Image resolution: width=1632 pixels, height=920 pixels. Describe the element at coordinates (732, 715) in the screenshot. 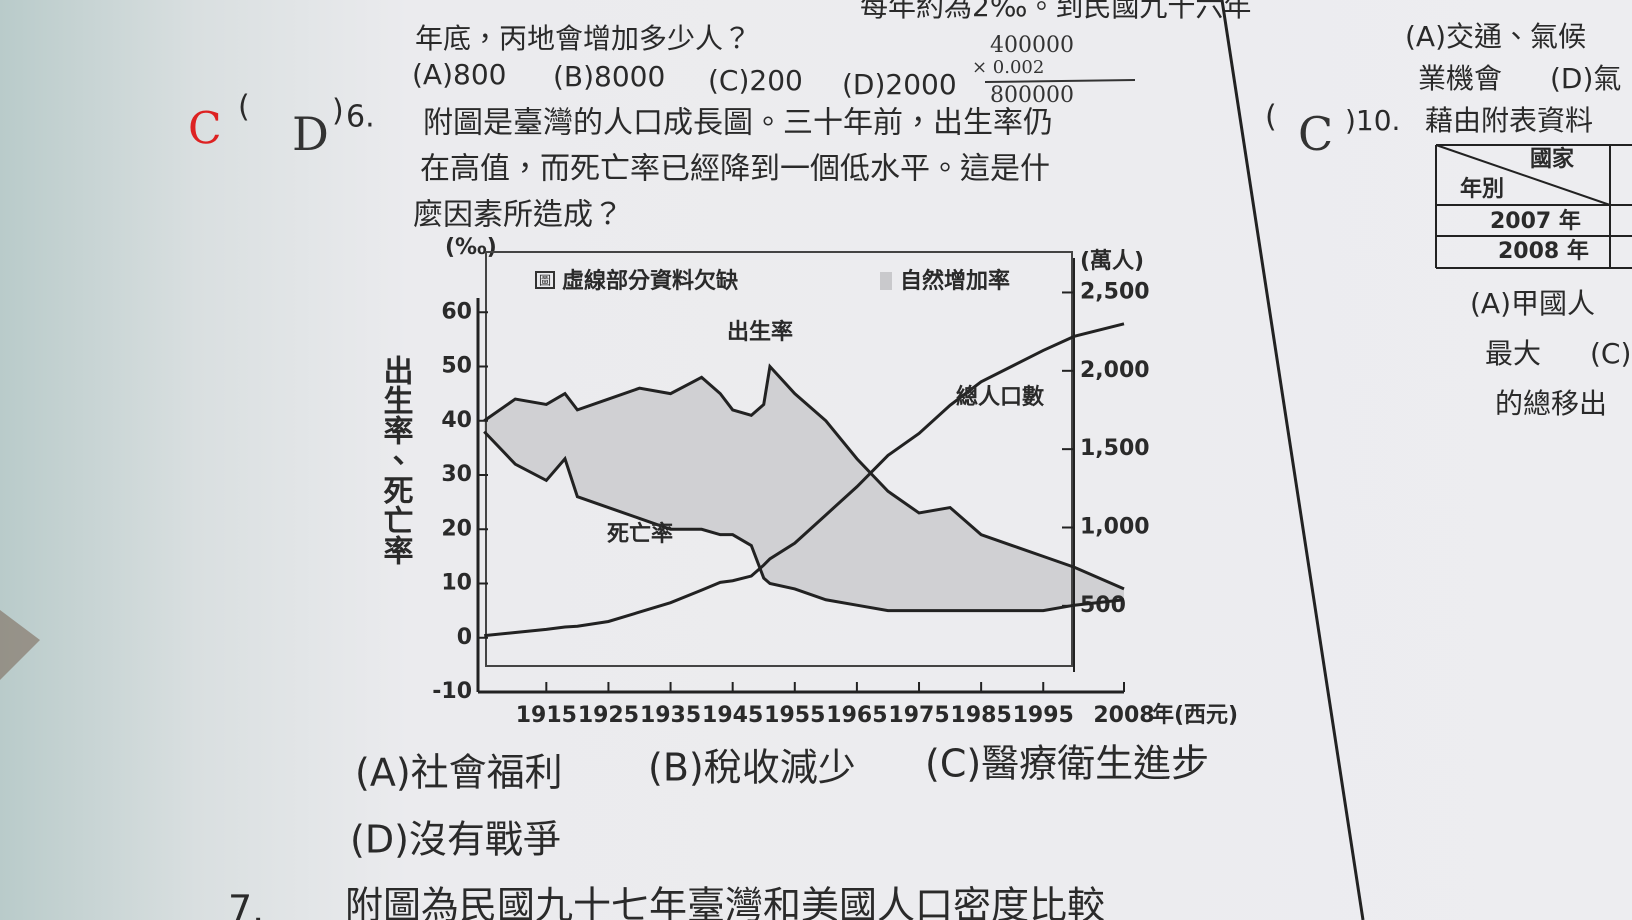

I see `x-tick-label: 1945` at that location.